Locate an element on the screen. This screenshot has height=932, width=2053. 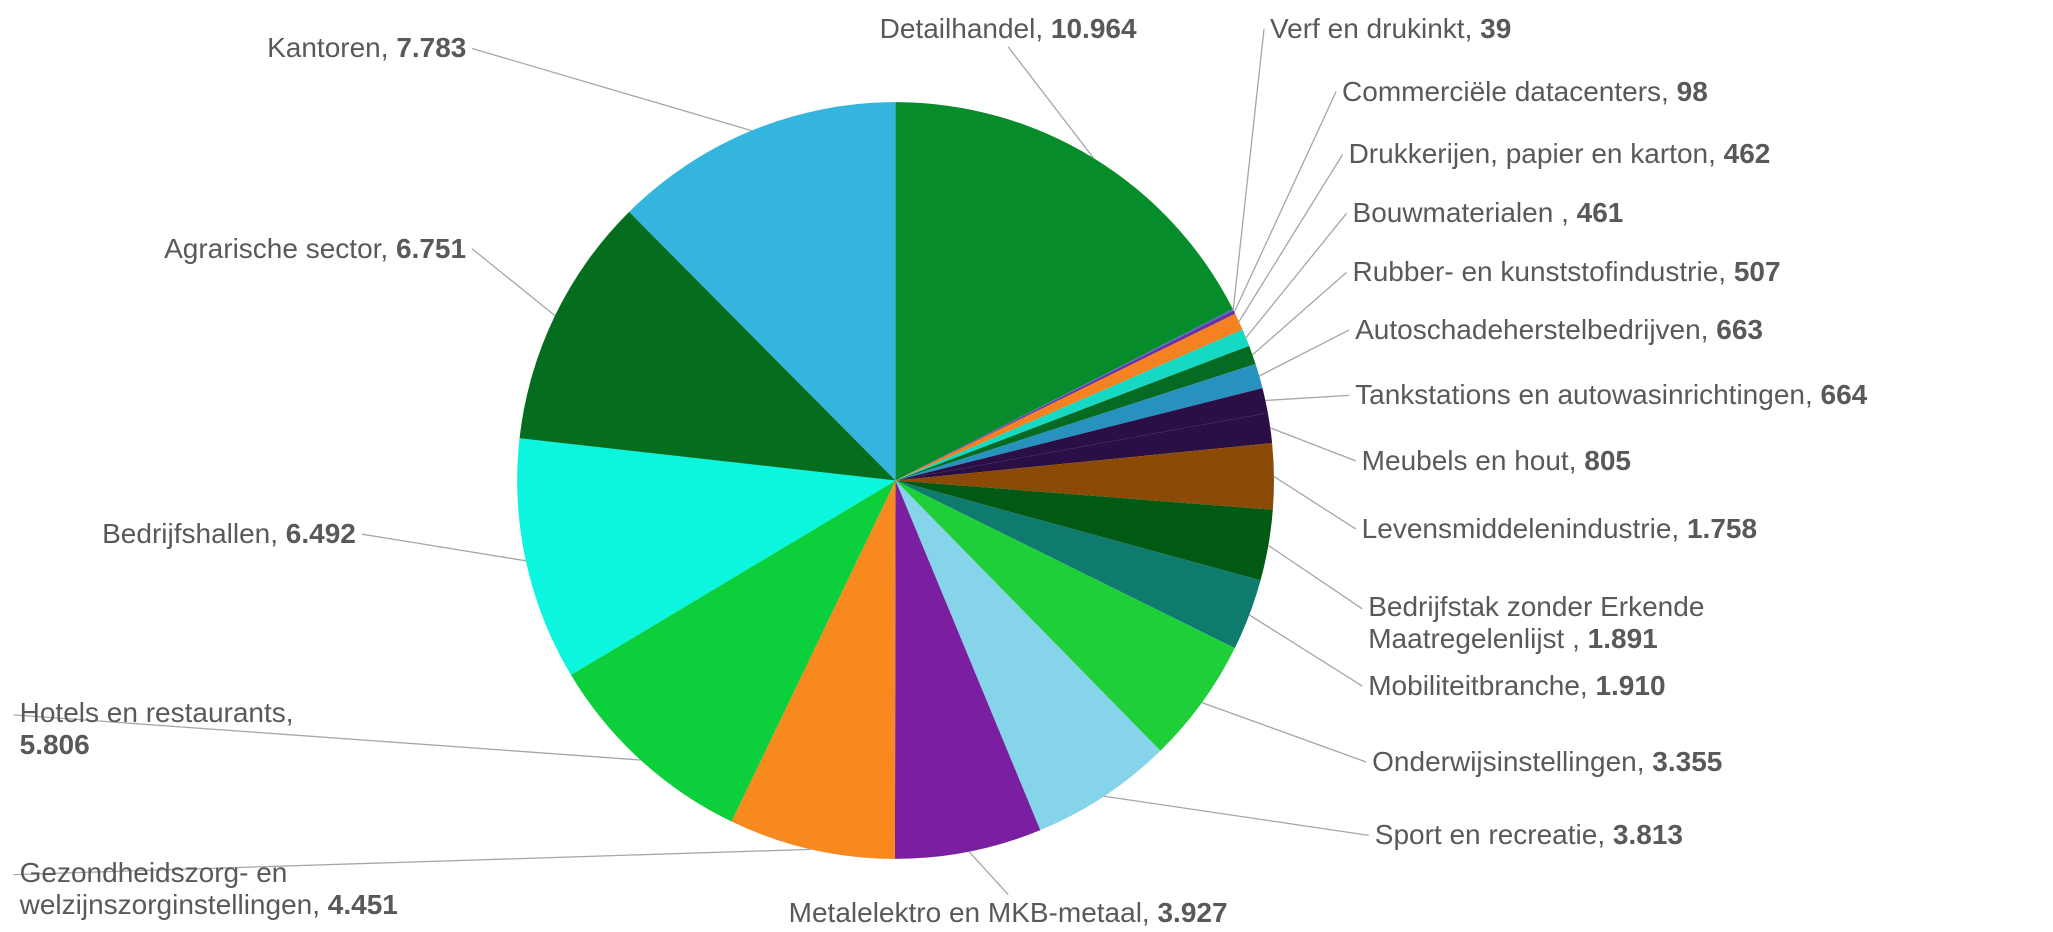
value-label: 1.910 is located at coordinates (1630, 686).